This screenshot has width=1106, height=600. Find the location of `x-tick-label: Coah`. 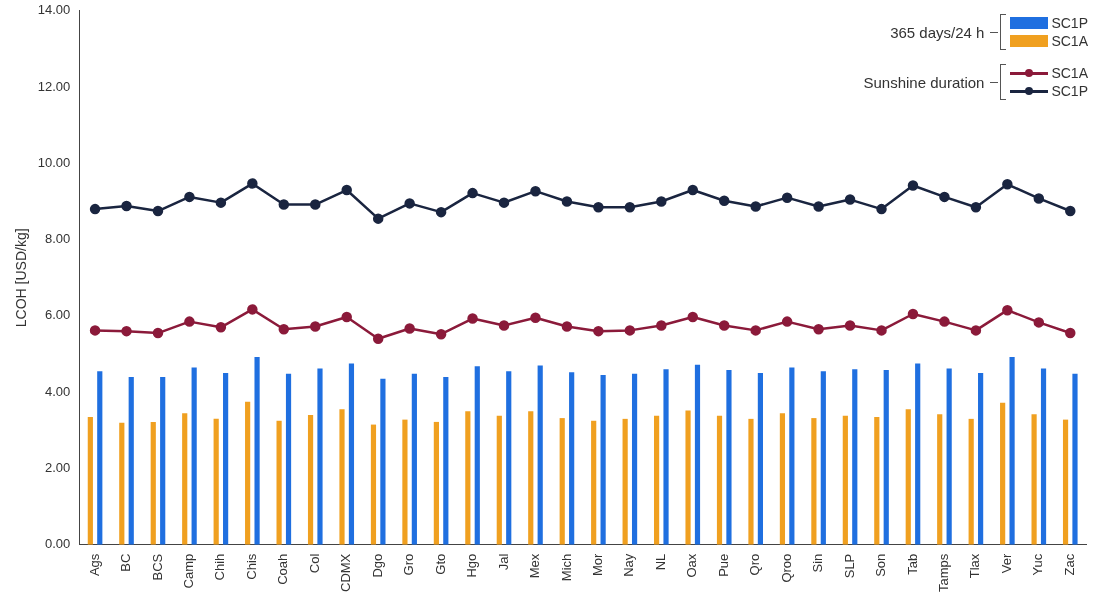

x-tick-label: Coah is located at coordinates (283, 569).